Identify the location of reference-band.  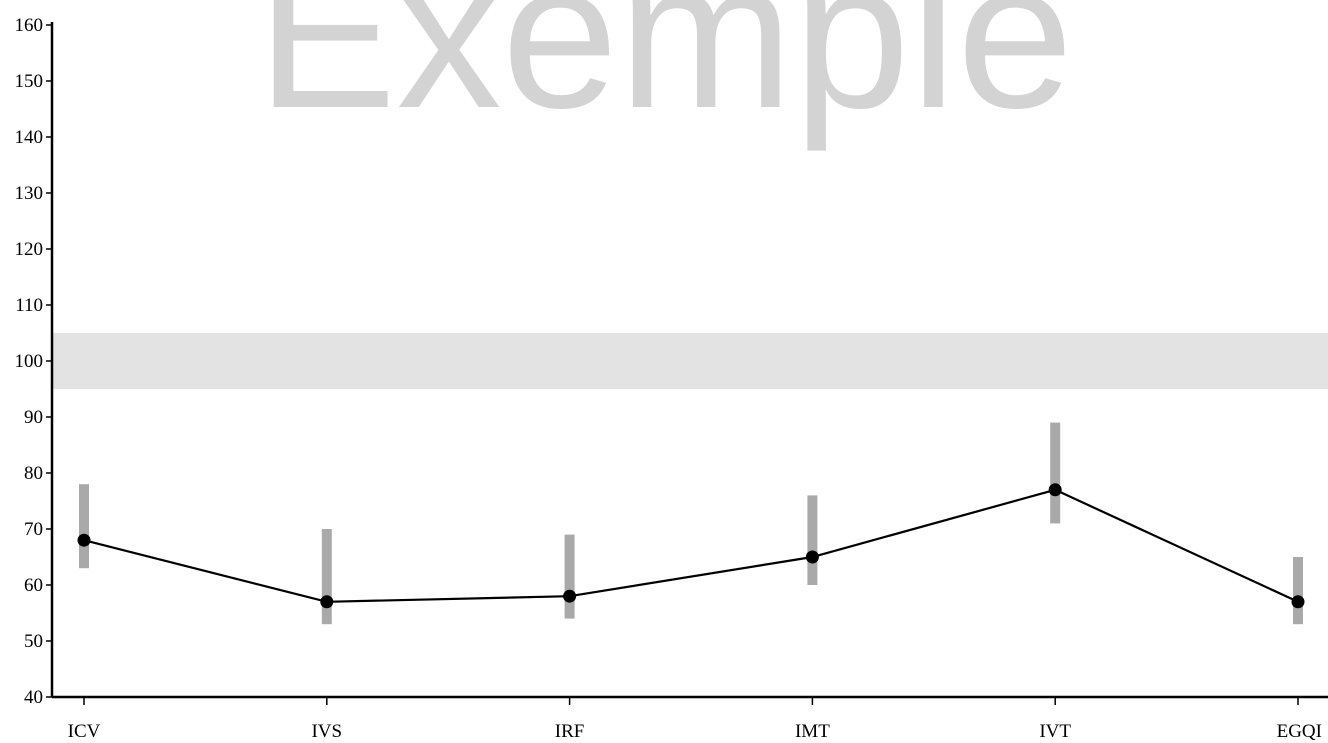
(690, 361).